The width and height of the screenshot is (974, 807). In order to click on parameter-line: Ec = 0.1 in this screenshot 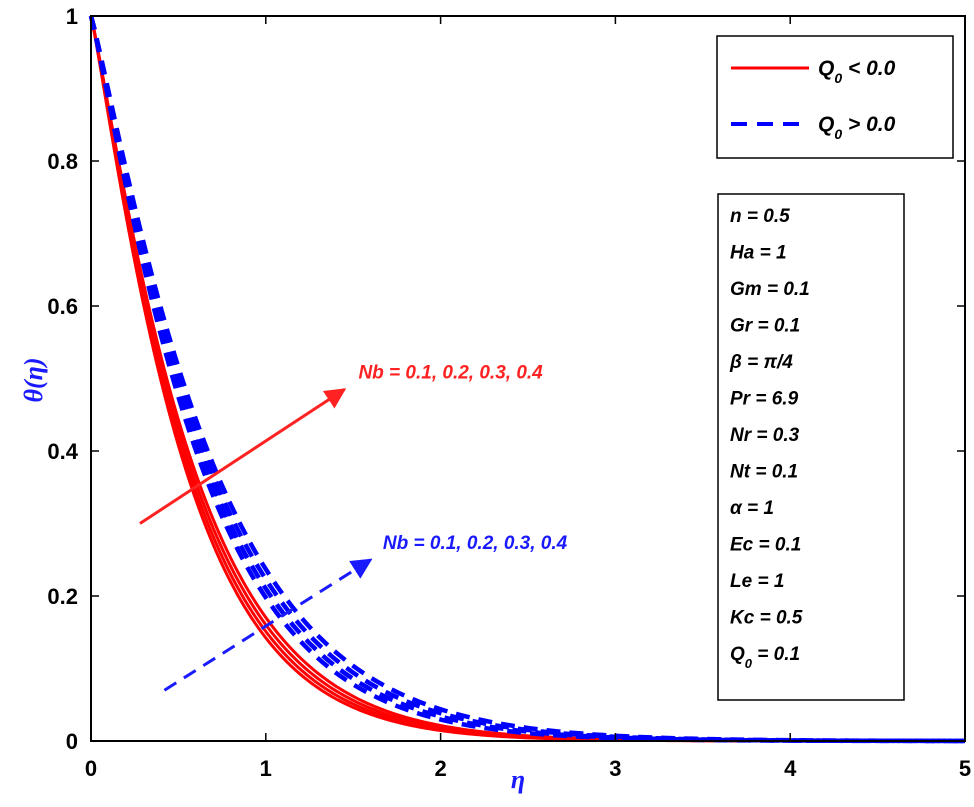, I will do `click(765, 545)`.